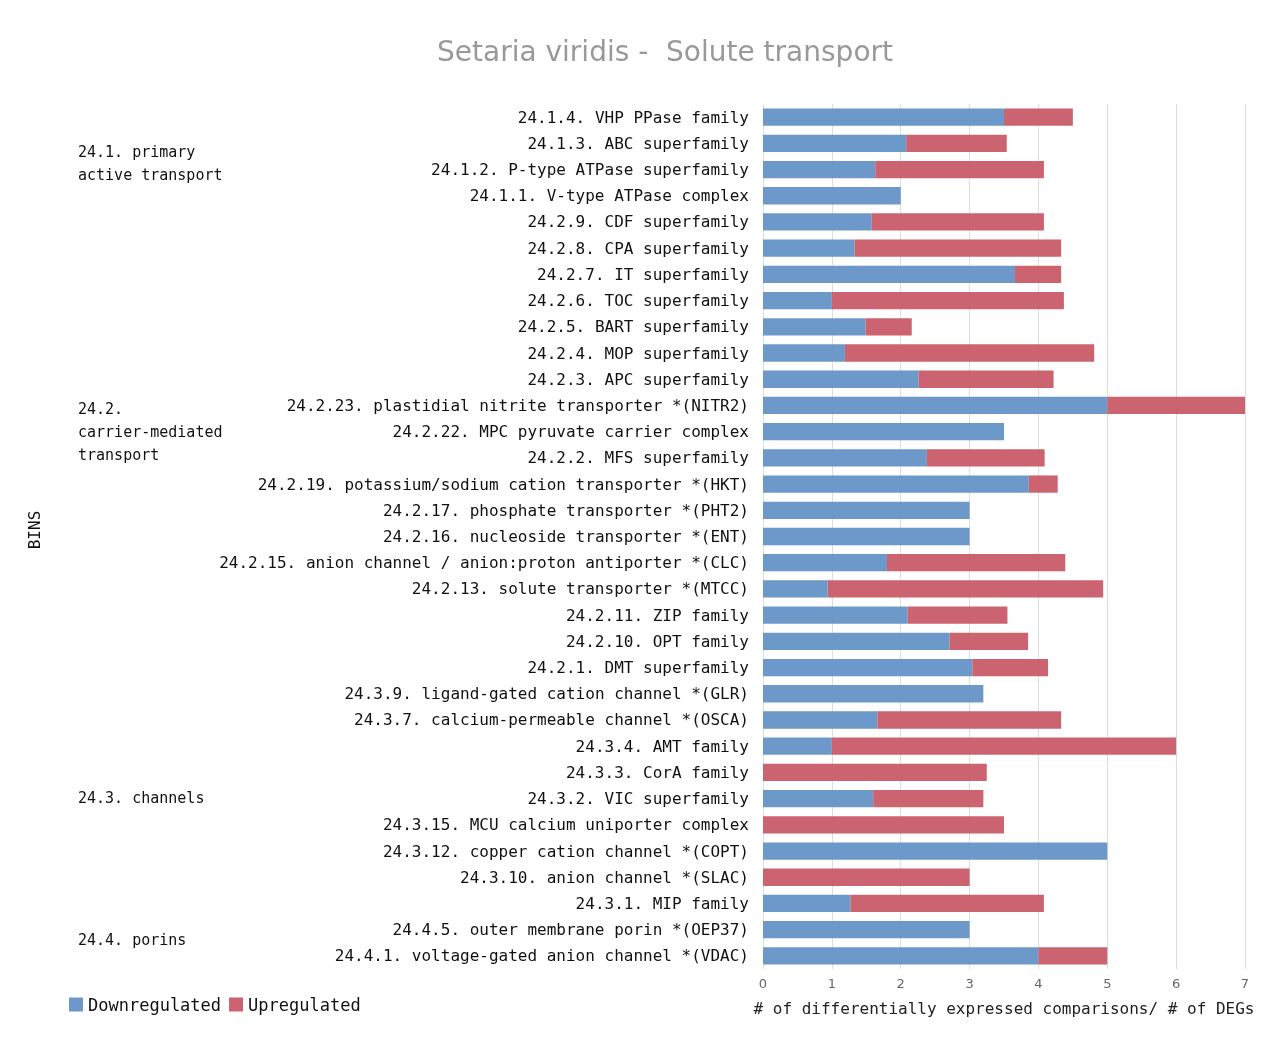  I want to click on x-tick-label: 7, so click(1245, 983).